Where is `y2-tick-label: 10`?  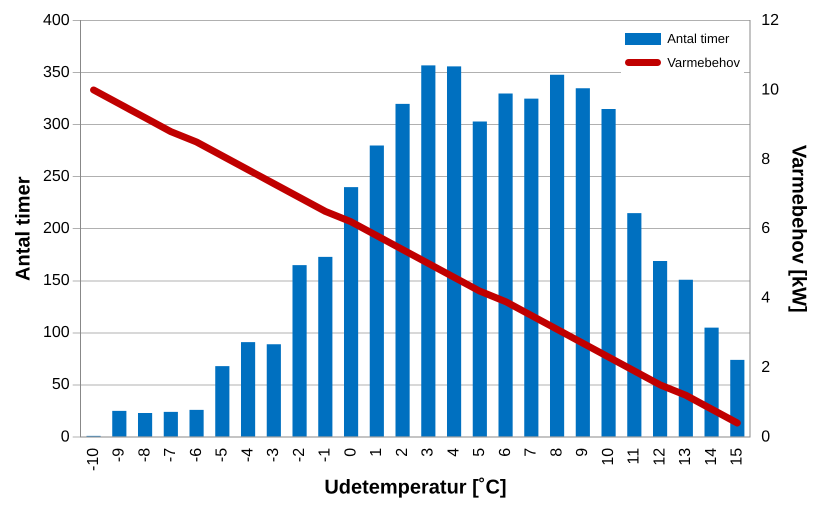
y2-tick-label: 10 is located at coordinates (770, 89).